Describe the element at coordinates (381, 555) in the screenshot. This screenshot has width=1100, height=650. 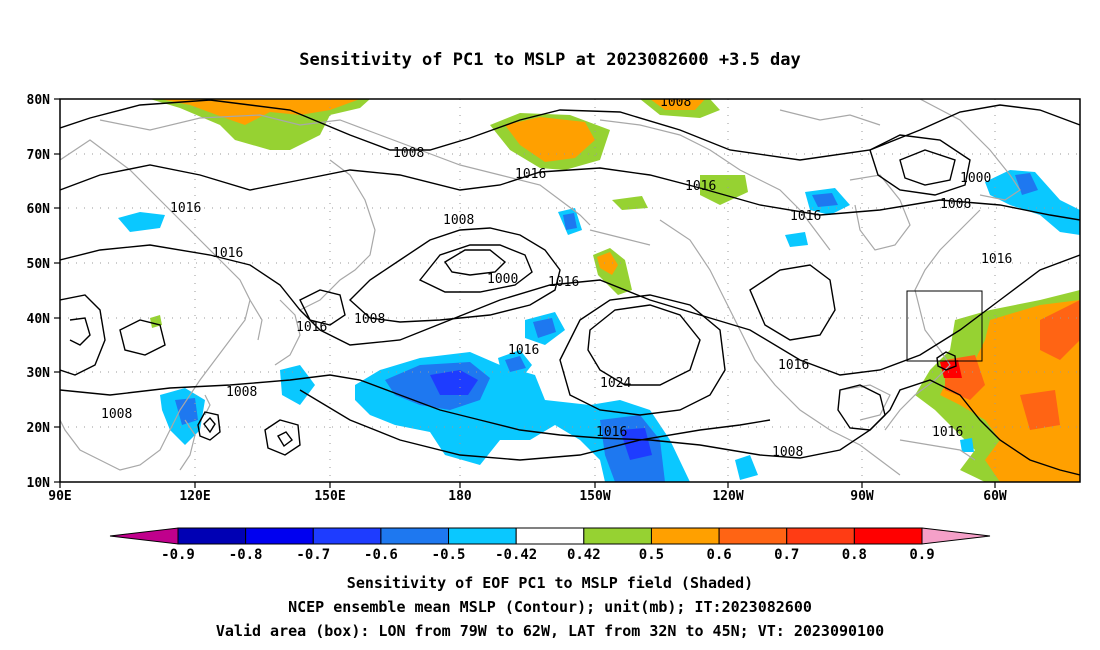
I see `colorbar-tick-label: -0.6` at that location.